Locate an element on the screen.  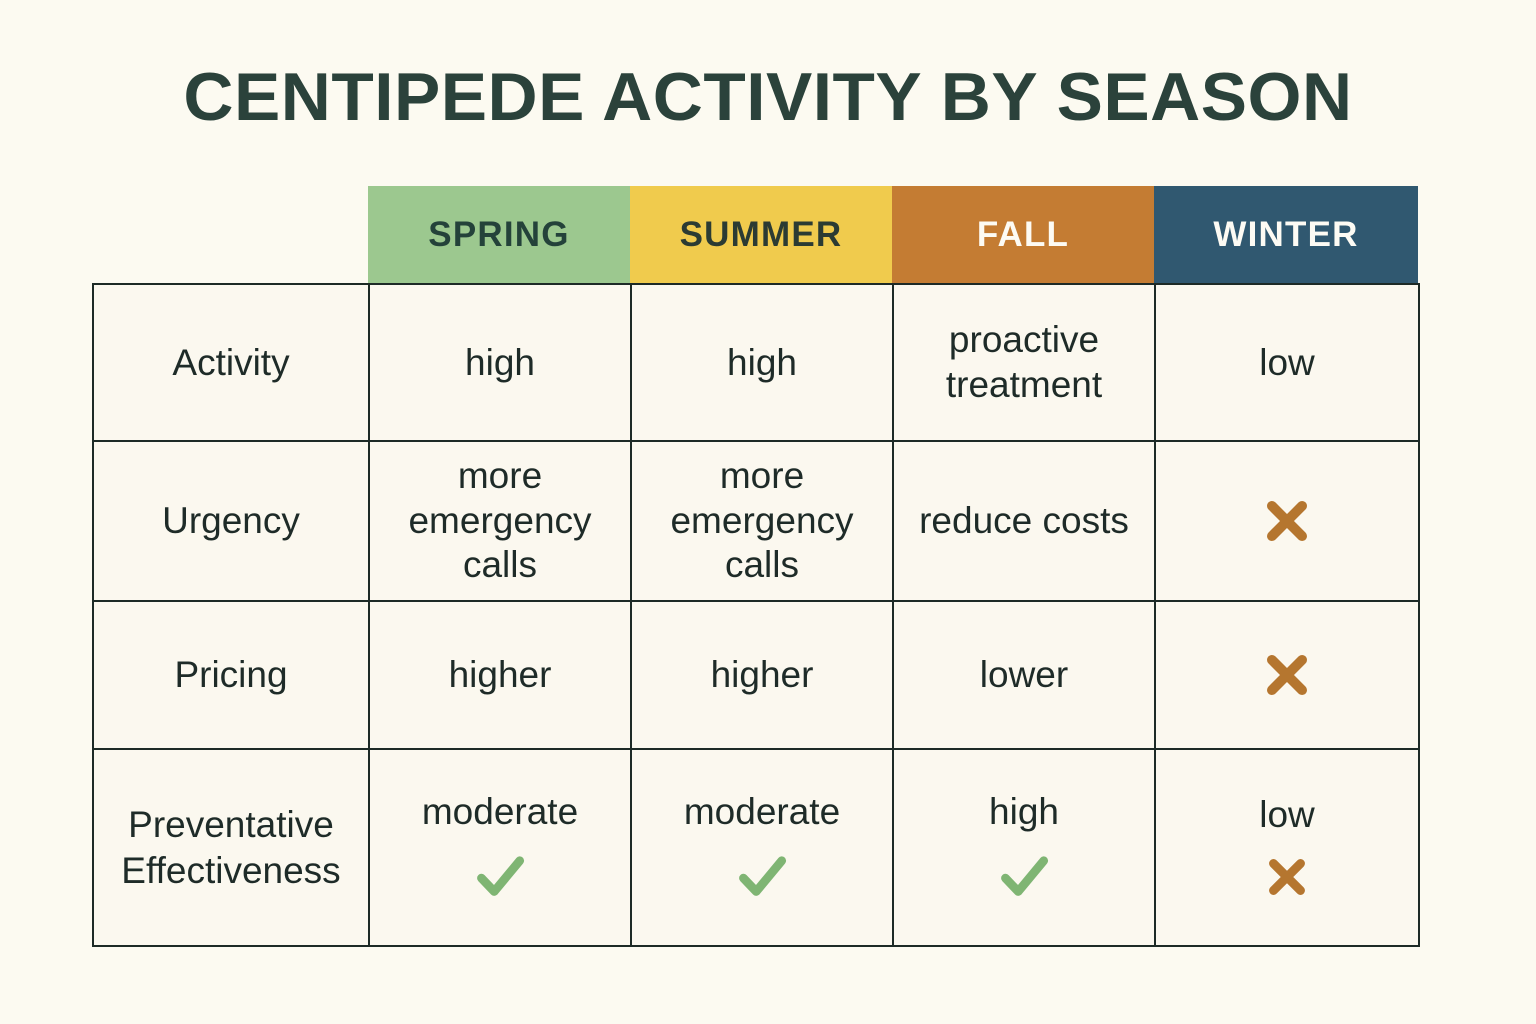
cell-content: reduce costs is located at coordinates (1024, 521).